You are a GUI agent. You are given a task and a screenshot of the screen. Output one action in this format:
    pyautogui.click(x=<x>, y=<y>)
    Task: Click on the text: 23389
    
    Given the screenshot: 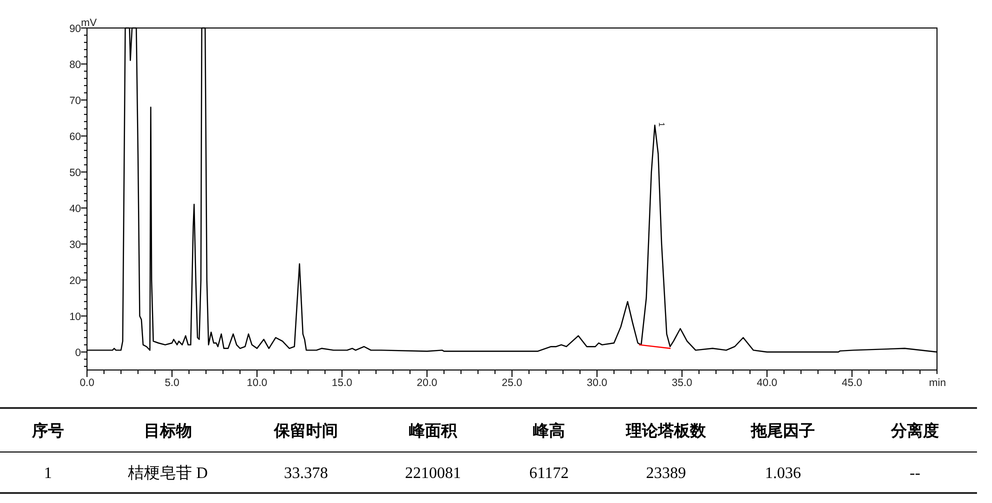 What is the action you would take?
    pyautogui.click(x=666, y=473)
    